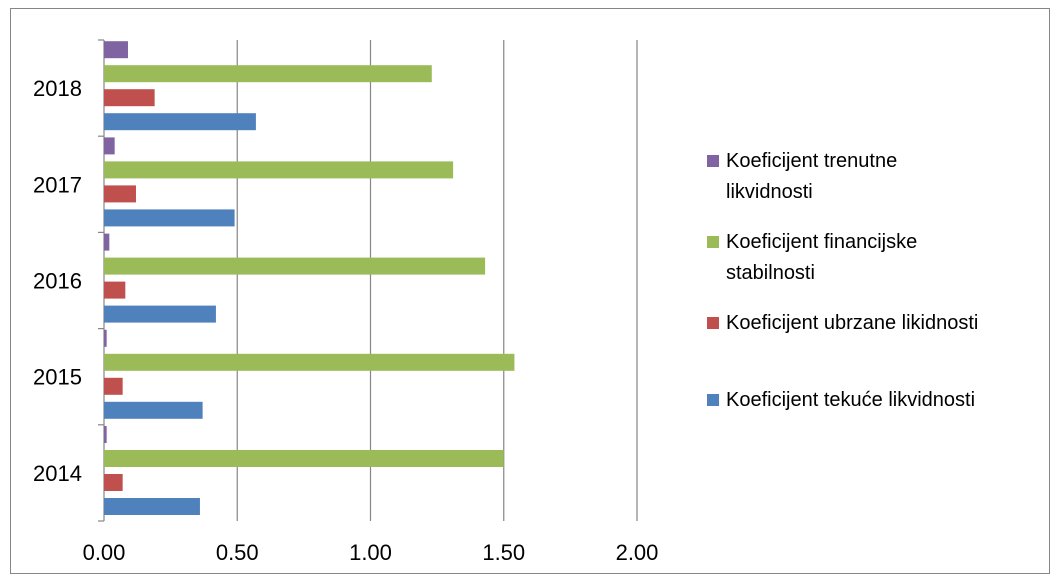  Describe the element at coordinates (107, 242) in the screenshot. I see `bar-2016-koeficijent-trenutne-likvidnosti` at that location.